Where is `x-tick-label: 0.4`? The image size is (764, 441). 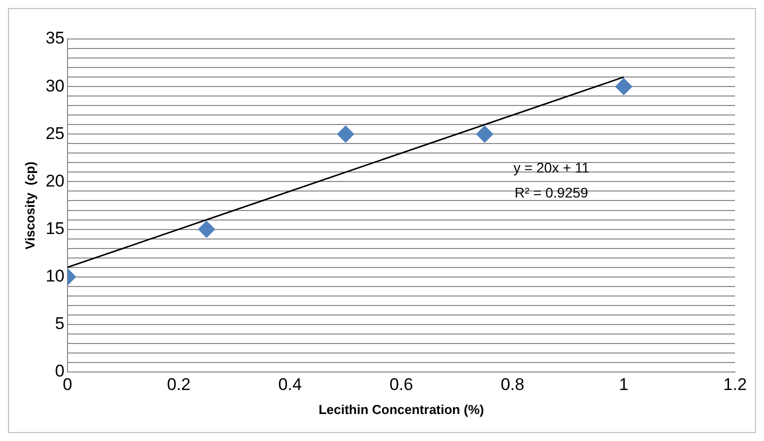 x-tick-label: 0.4 is located at coordinates (290, 384).